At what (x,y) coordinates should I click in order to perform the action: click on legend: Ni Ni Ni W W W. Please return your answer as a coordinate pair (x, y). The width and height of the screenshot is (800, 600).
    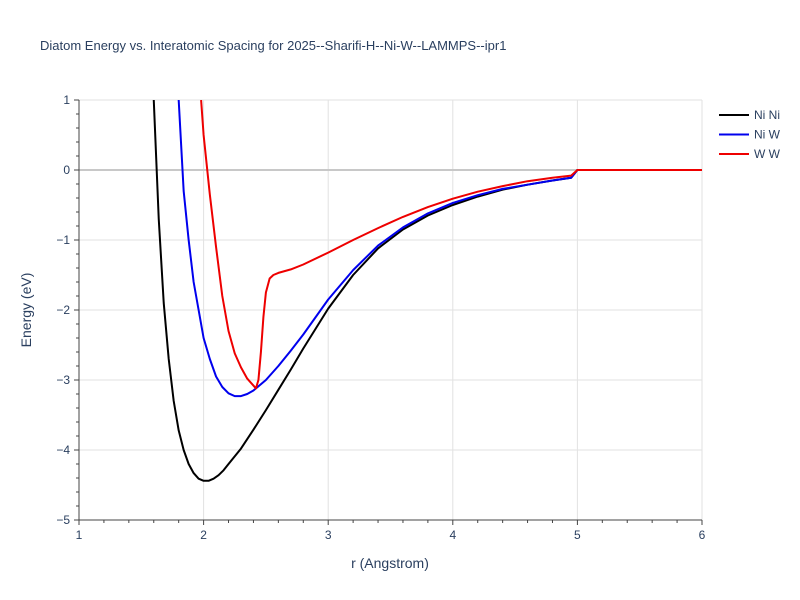
    Looking at the image, I should click on (750, 134).